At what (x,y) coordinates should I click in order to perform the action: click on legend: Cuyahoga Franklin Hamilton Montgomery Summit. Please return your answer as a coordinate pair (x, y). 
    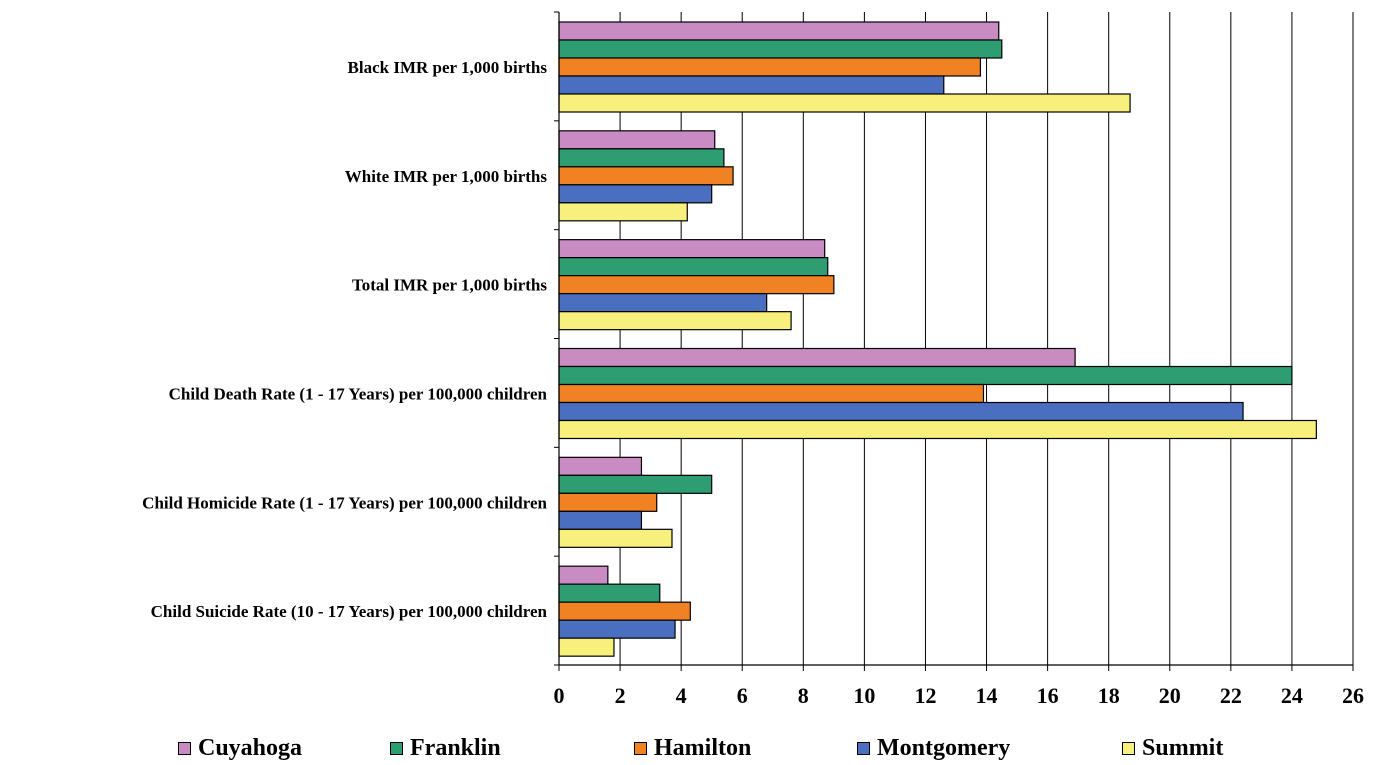
    Looking at the image, I should click on (691, 748).